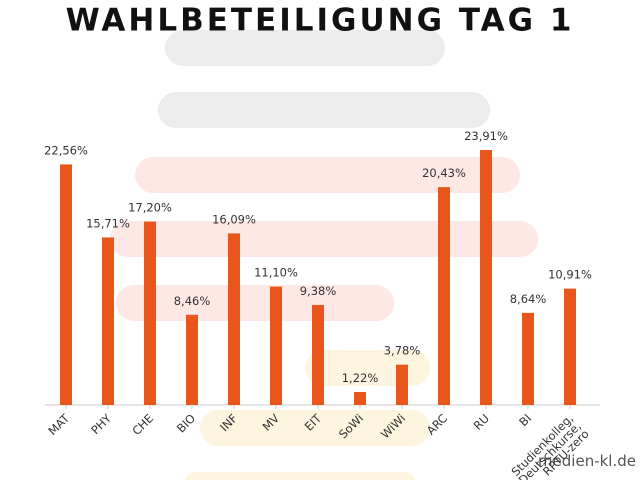 This screenshot has width=640, height=480. I want to click on watermark: medien-kl.de, so click(587, 461).